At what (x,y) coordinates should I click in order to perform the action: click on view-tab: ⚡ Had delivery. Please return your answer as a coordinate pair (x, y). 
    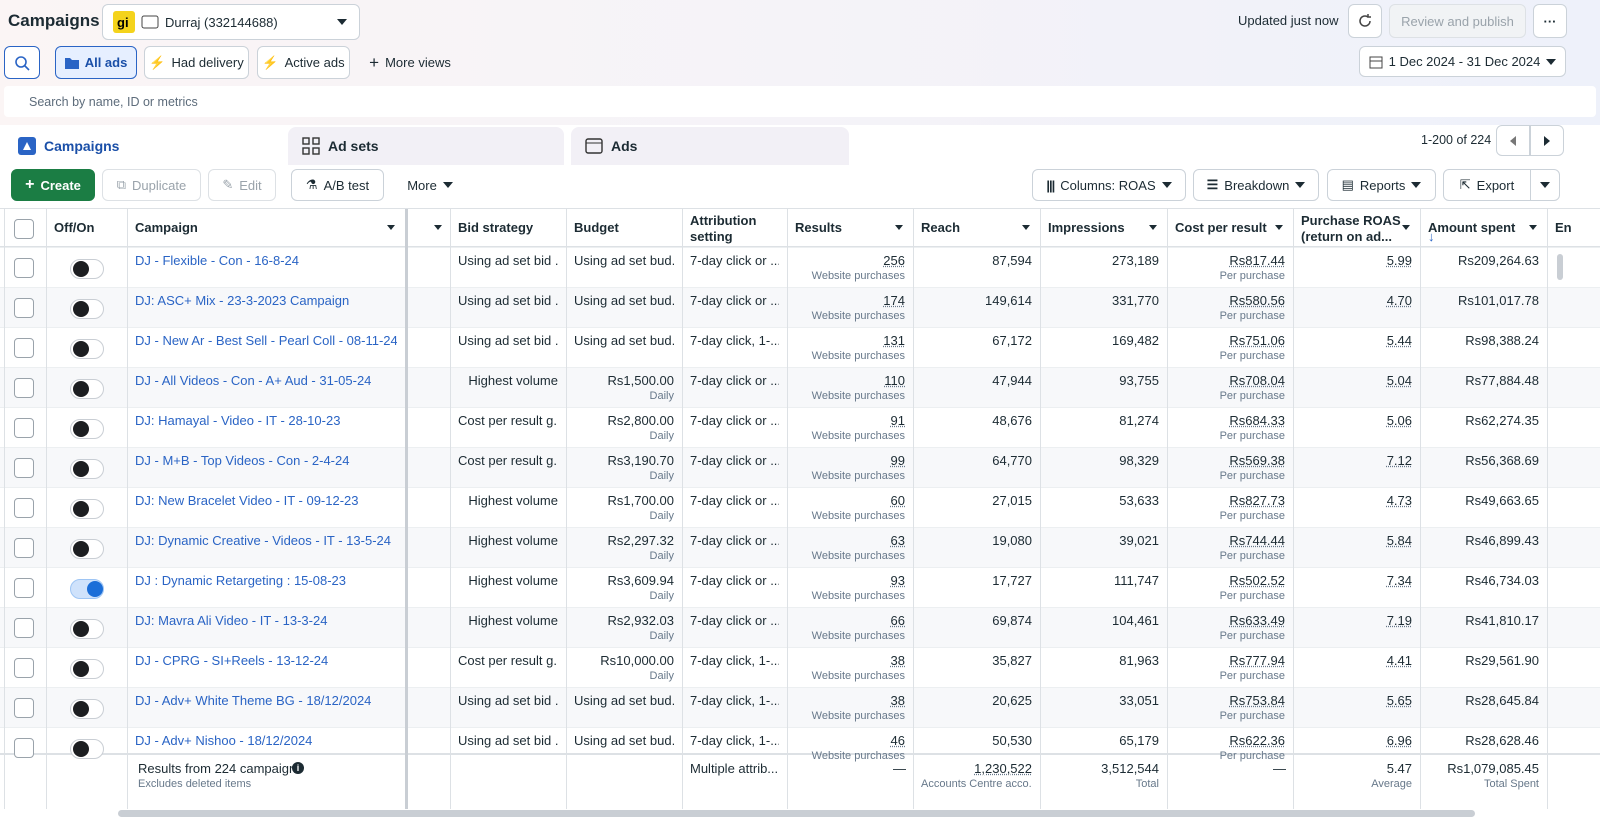
    Looking at the image, I should click on (196, 62).